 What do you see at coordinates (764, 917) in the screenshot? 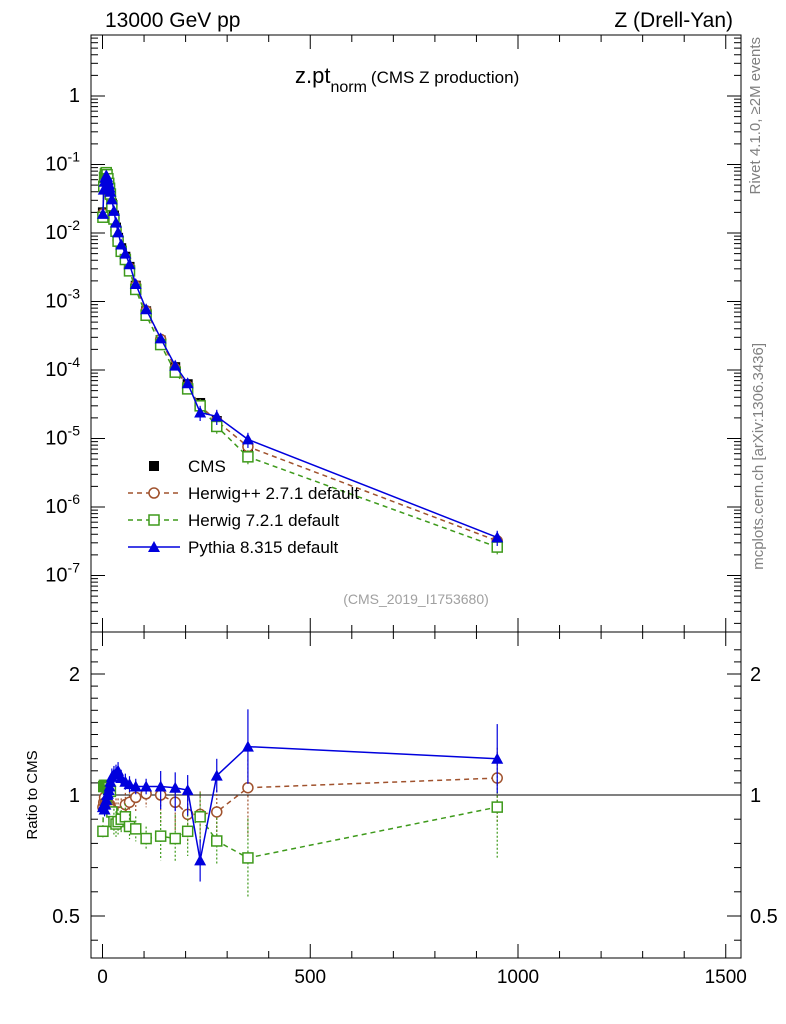
I see `ratio-y-tick-label-right: 0.5` at bounding box center [764, 917].